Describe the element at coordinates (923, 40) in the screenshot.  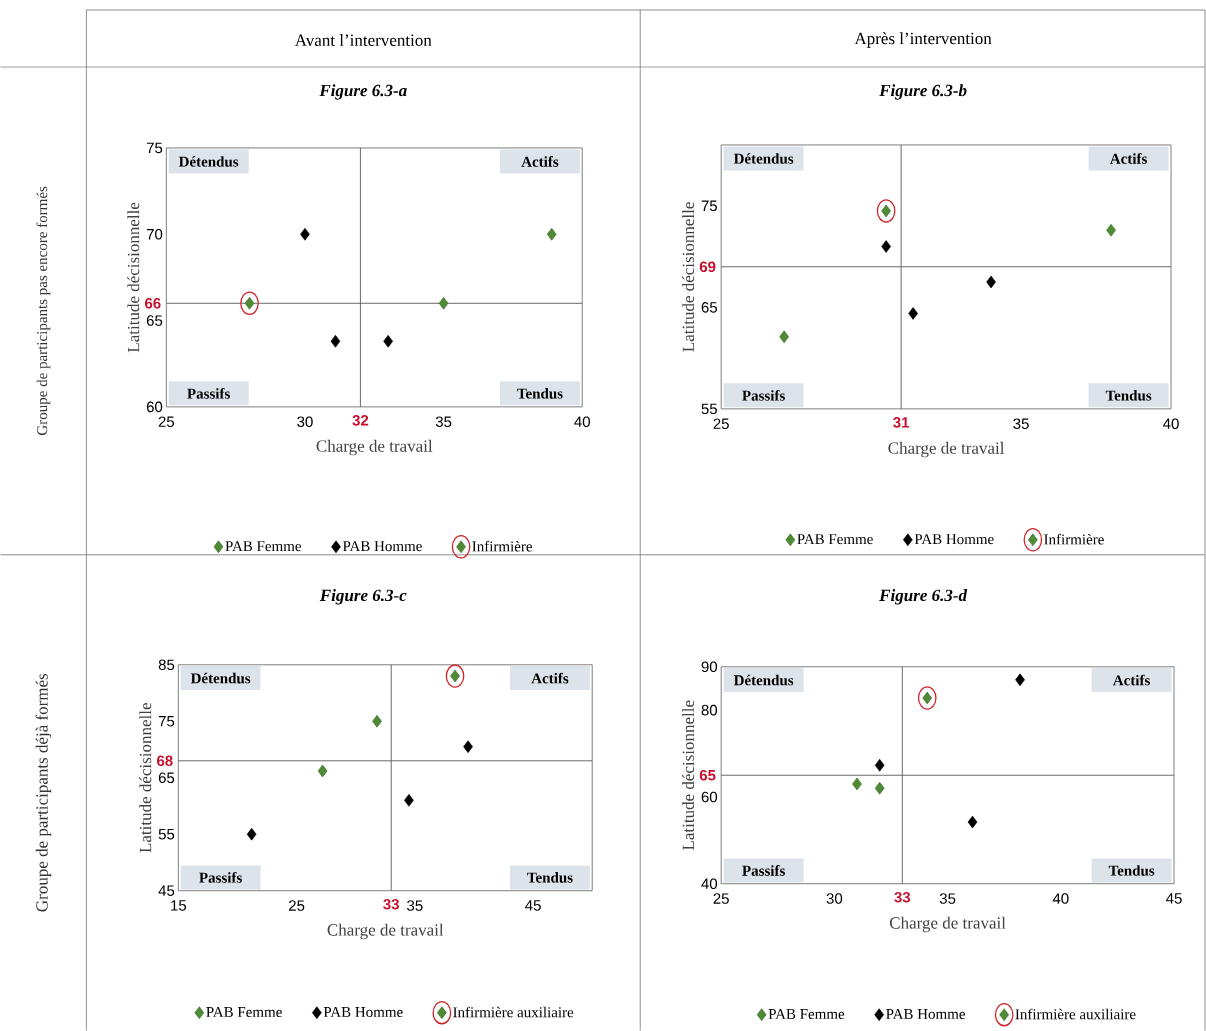
I see `text: Après l’intervention` at that location.